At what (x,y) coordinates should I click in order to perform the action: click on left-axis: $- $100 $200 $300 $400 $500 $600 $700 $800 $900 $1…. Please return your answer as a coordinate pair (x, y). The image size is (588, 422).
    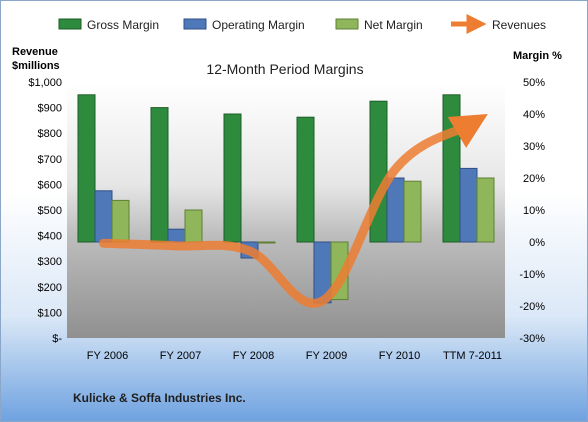
    Looking at the image, I should click on (45, 211).